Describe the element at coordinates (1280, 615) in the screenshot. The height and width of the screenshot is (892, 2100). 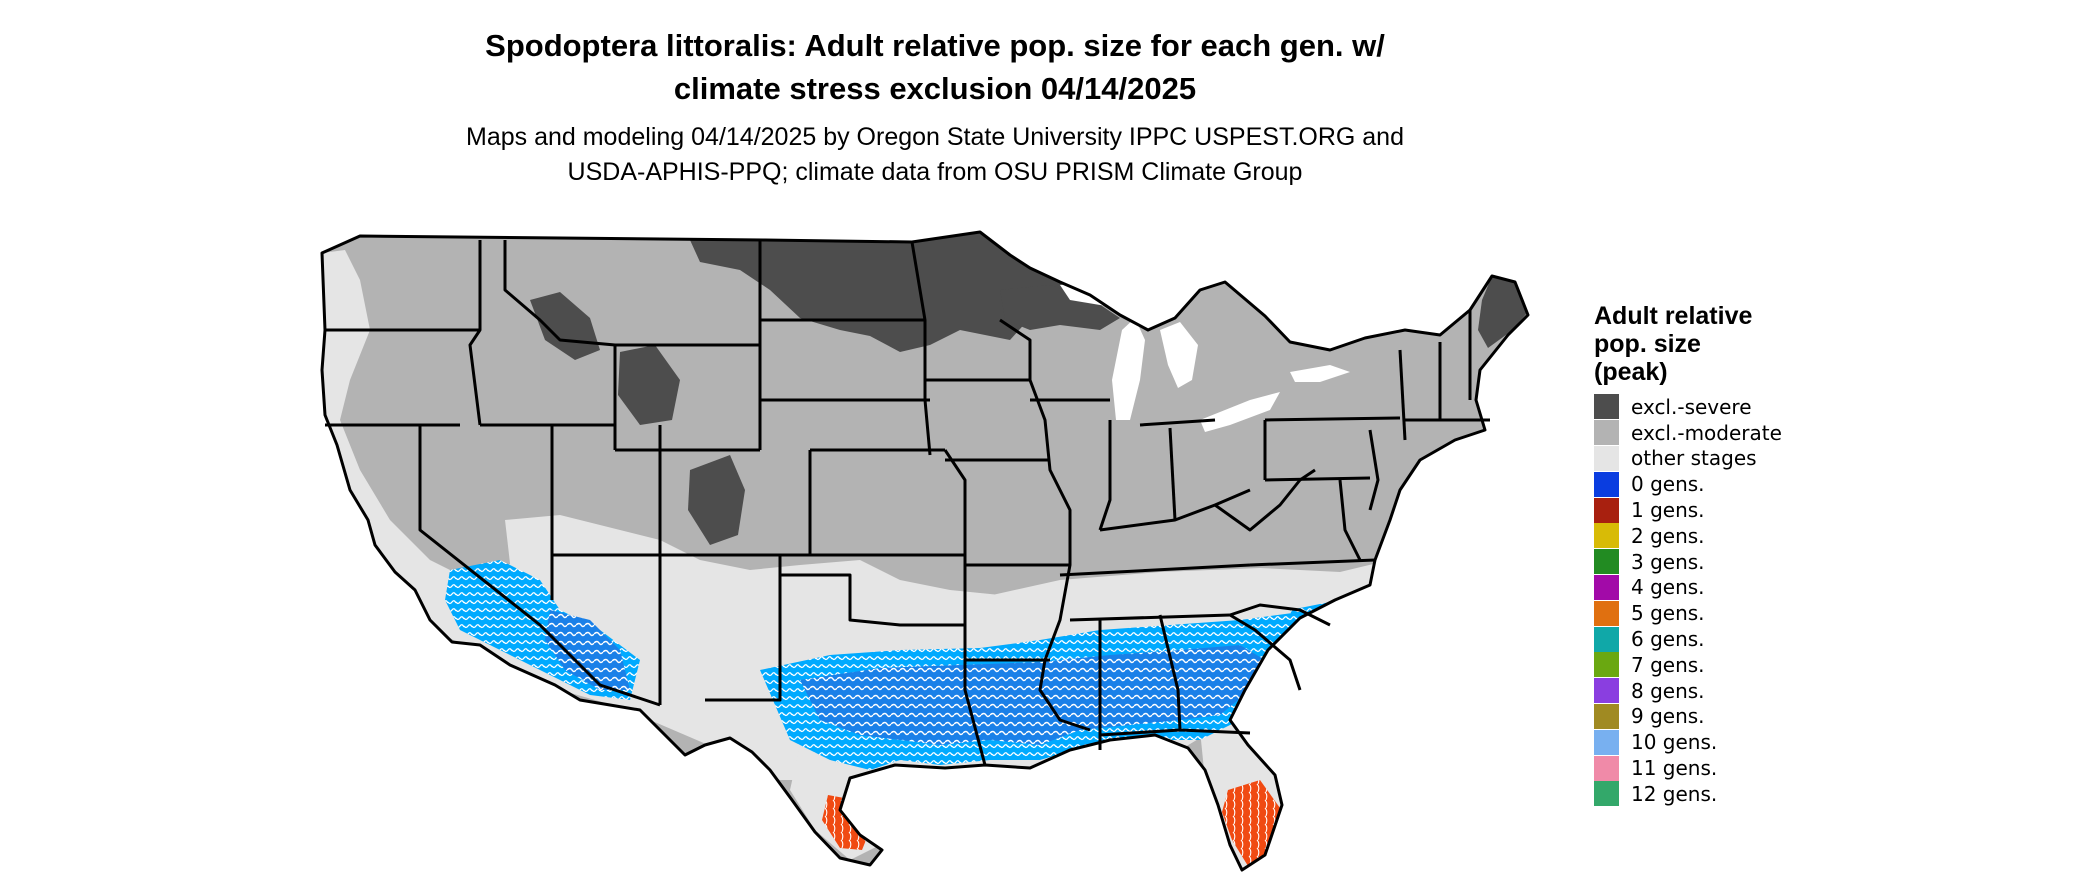
I see `border-nc-sc` at that location.